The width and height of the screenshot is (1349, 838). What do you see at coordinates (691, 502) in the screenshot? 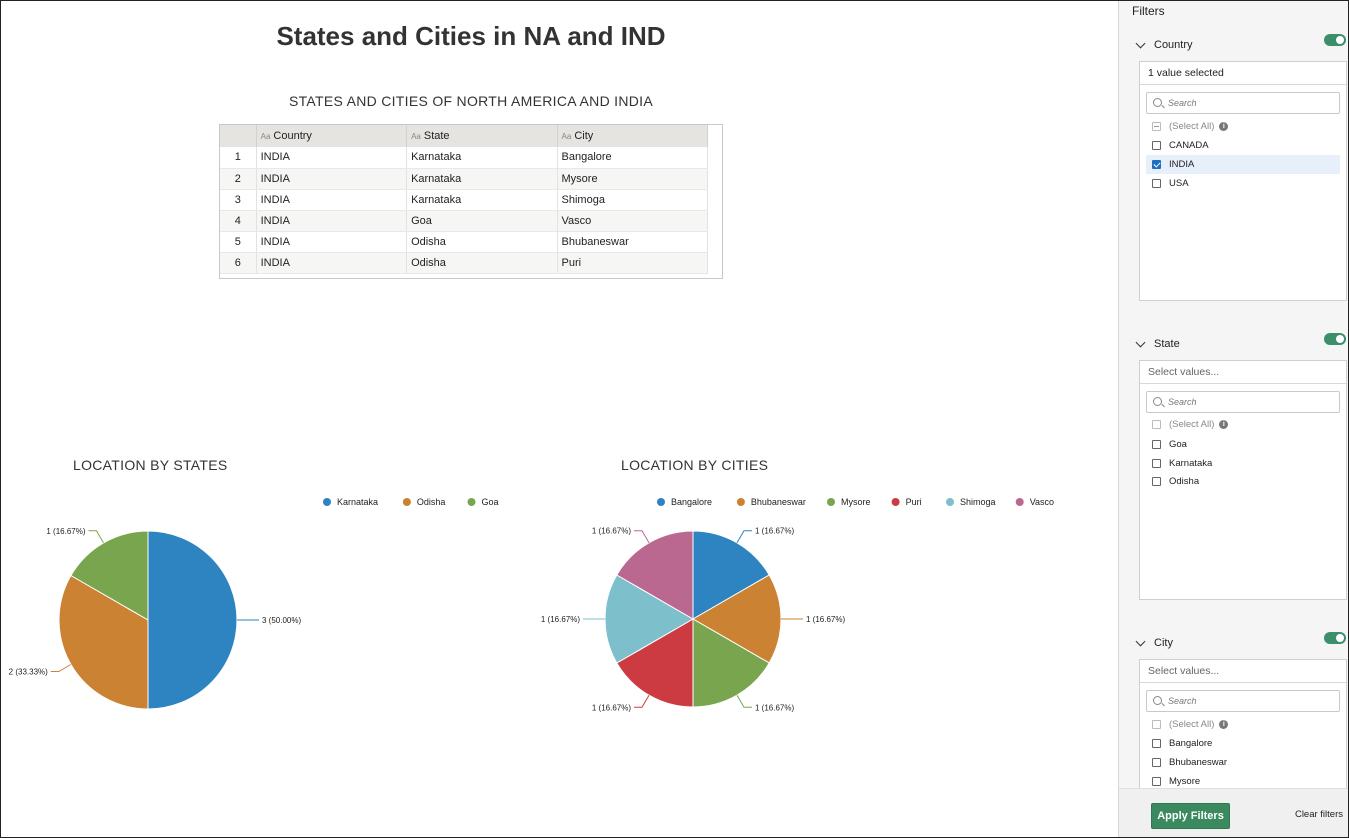
I see `legend-item-bangalore: Bangalore` at bounding box center [691, 502].